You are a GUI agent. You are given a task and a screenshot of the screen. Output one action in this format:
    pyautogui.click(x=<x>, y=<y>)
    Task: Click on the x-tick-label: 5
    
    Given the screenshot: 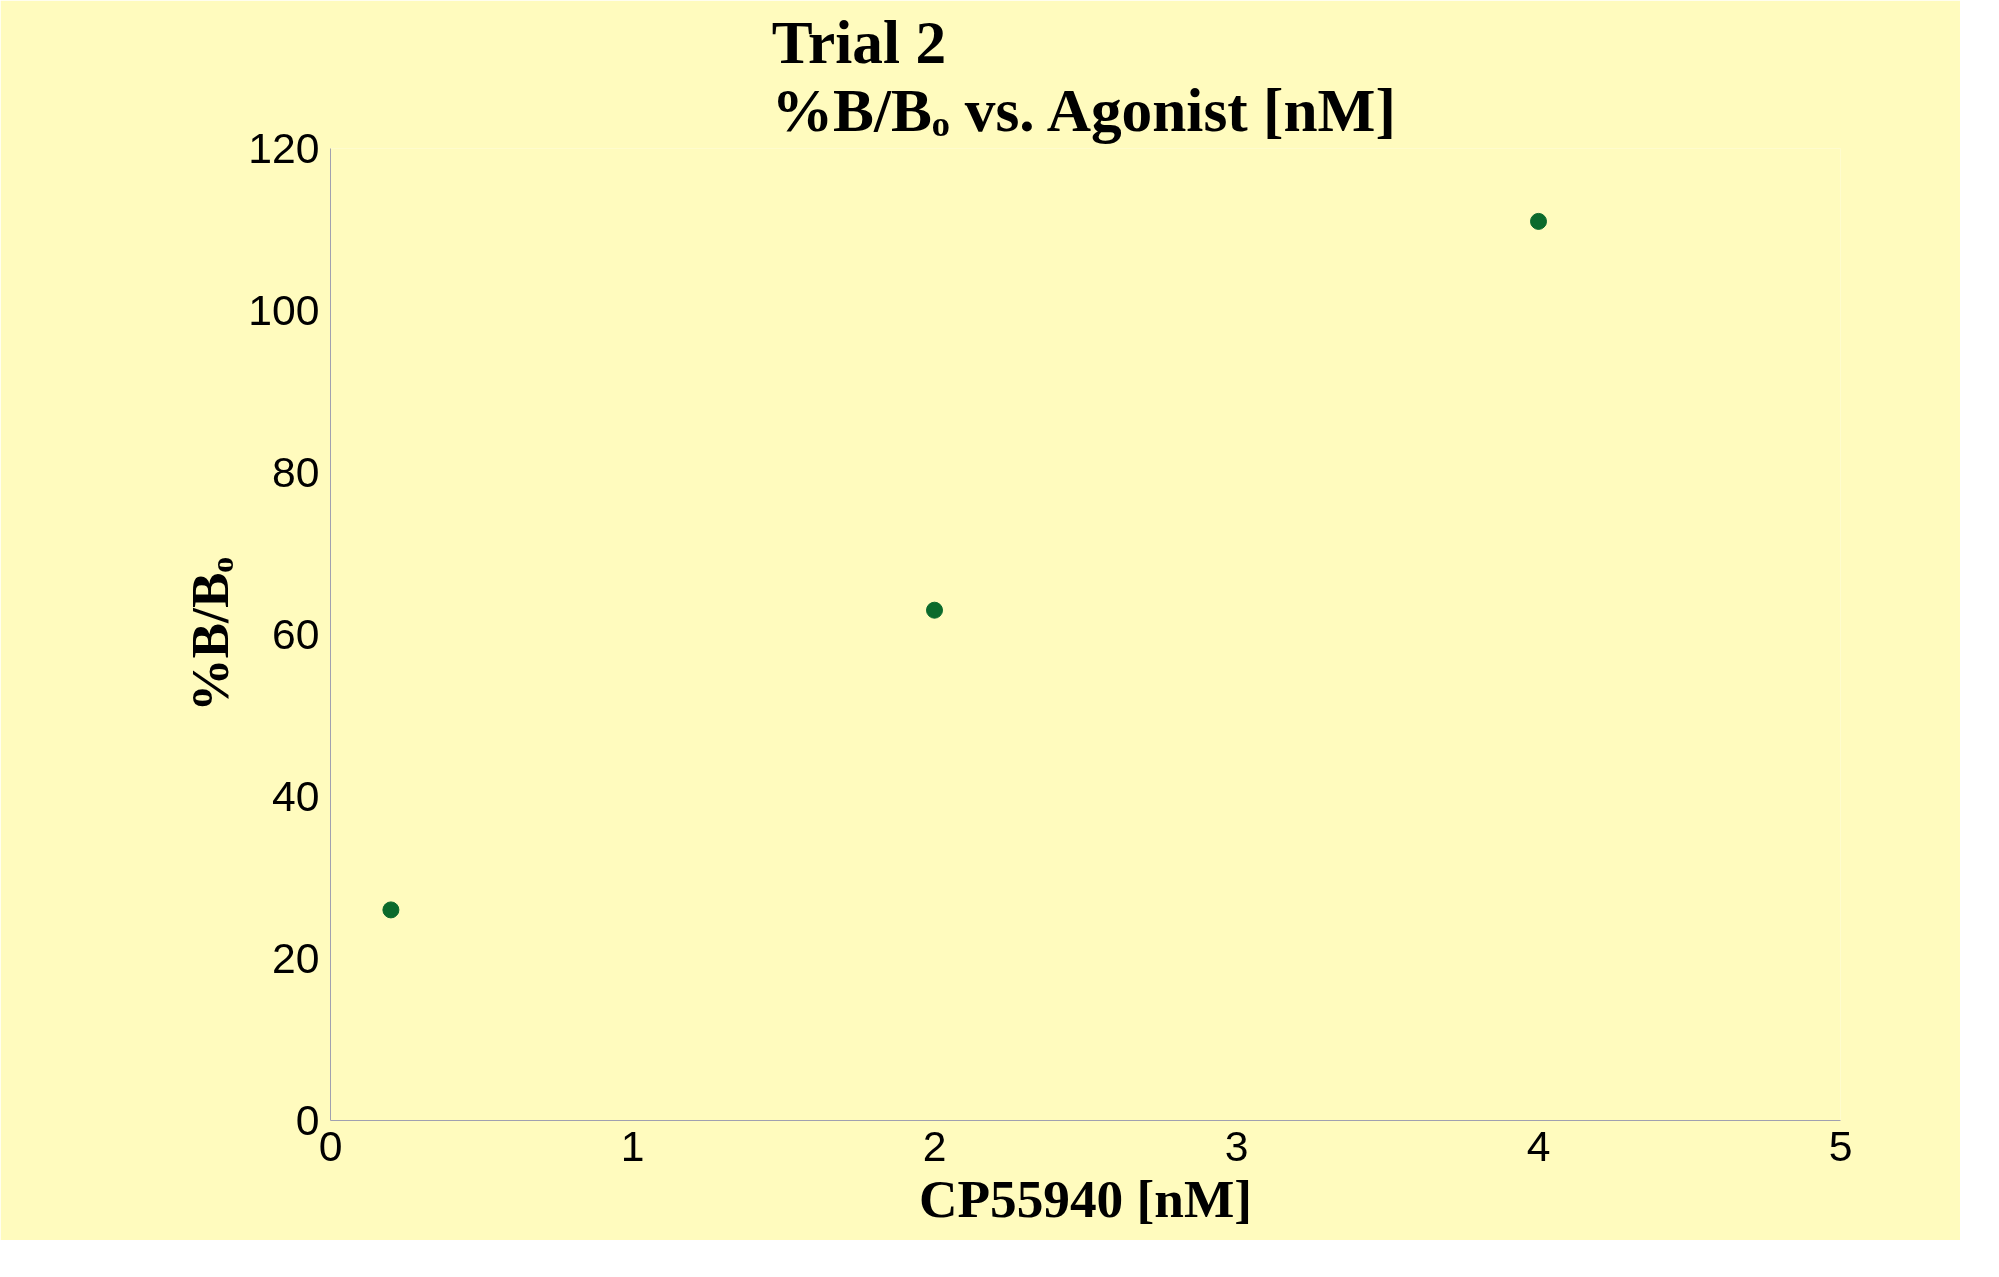 What is the action you would take?
    pyautogui.click(x=1840, y=1145)
    